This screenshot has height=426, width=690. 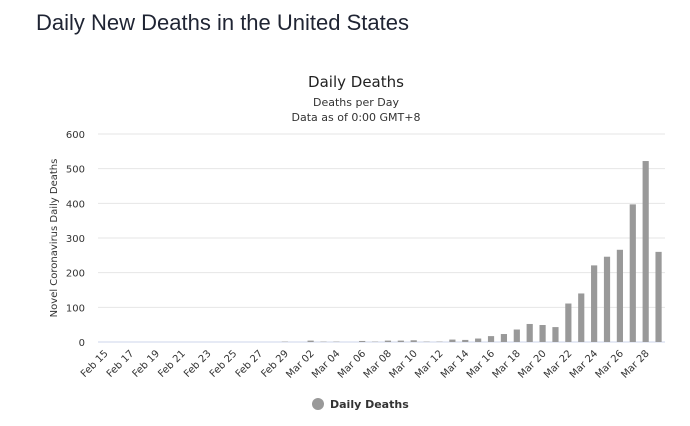 I want to click on x-tick-label: Feb 25, so click(x=224, y=364).